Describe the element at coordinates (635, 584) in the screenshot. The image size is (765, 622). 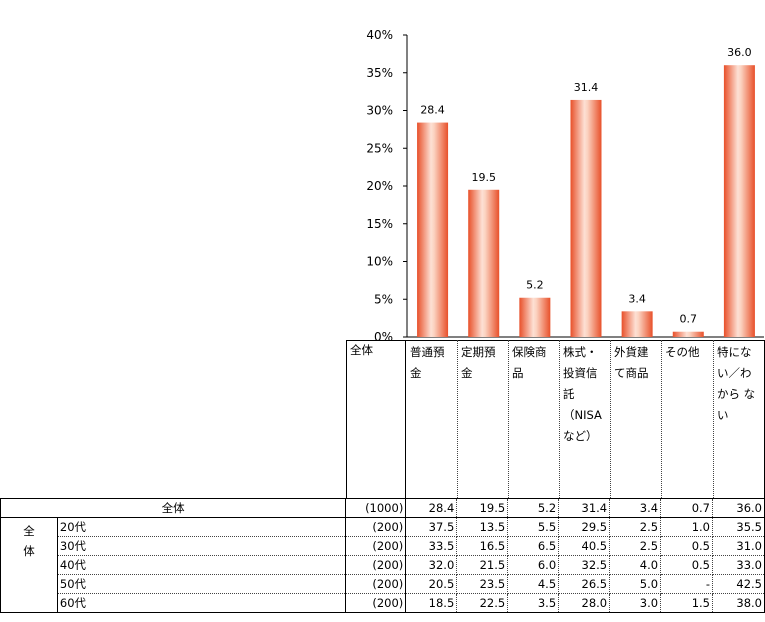
I see `table-cell-value: 5.0` at that location.